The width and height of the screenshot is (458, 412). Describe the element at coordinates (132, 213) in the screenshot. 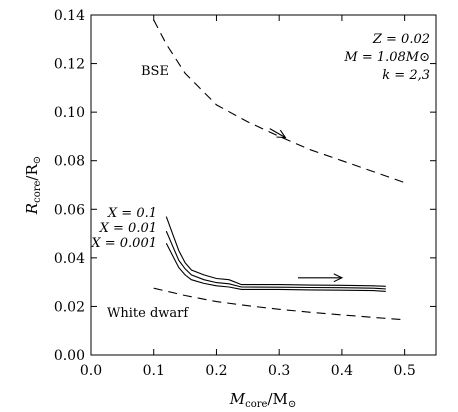

I see `x-label-0: X = 0.1` at that location.